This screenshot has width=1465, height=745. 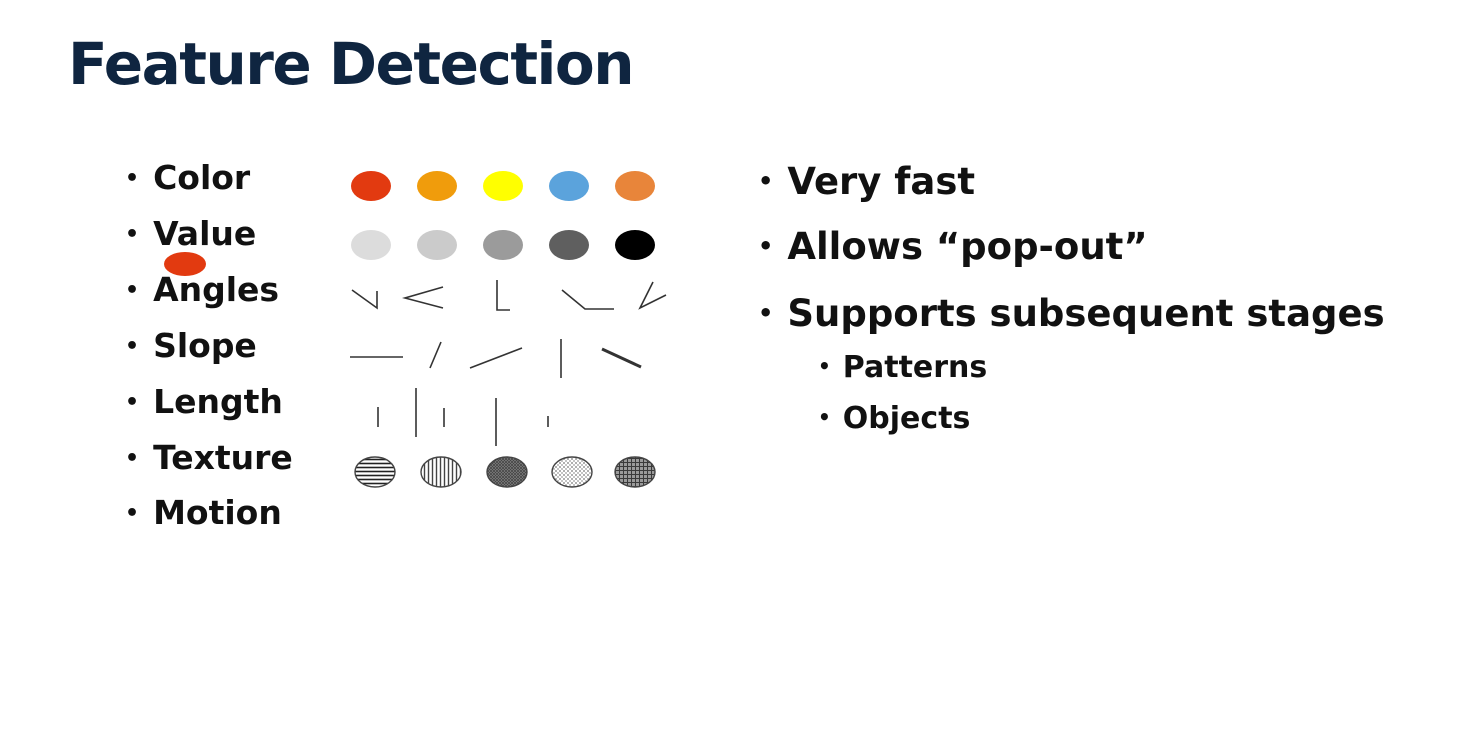 What do you see at coordinates (223, 457) in the screenshot?
I see `feature-label: Texture` at bounding box center [223, 457].